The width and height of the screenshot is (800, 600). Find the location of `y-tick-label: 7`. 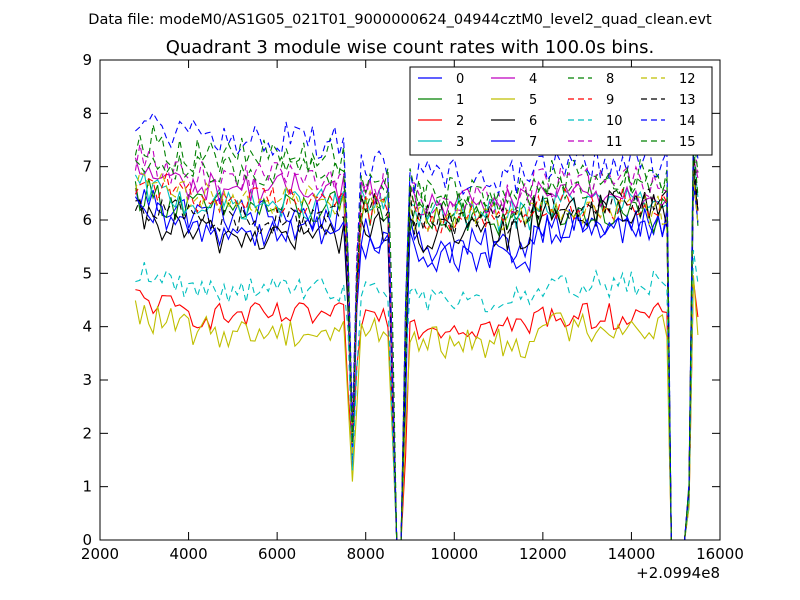

y-tick-label: 7 is located at coordinates (87, 167).